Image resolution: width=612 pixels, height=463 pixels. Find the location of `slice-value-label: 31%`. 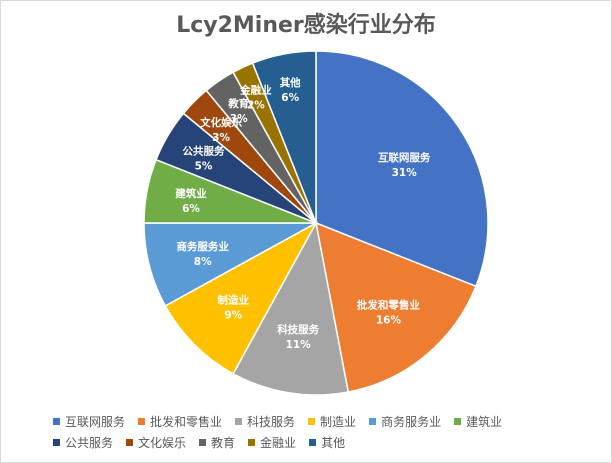

slice-value-label: 31% is located at coordinates (405, 173).